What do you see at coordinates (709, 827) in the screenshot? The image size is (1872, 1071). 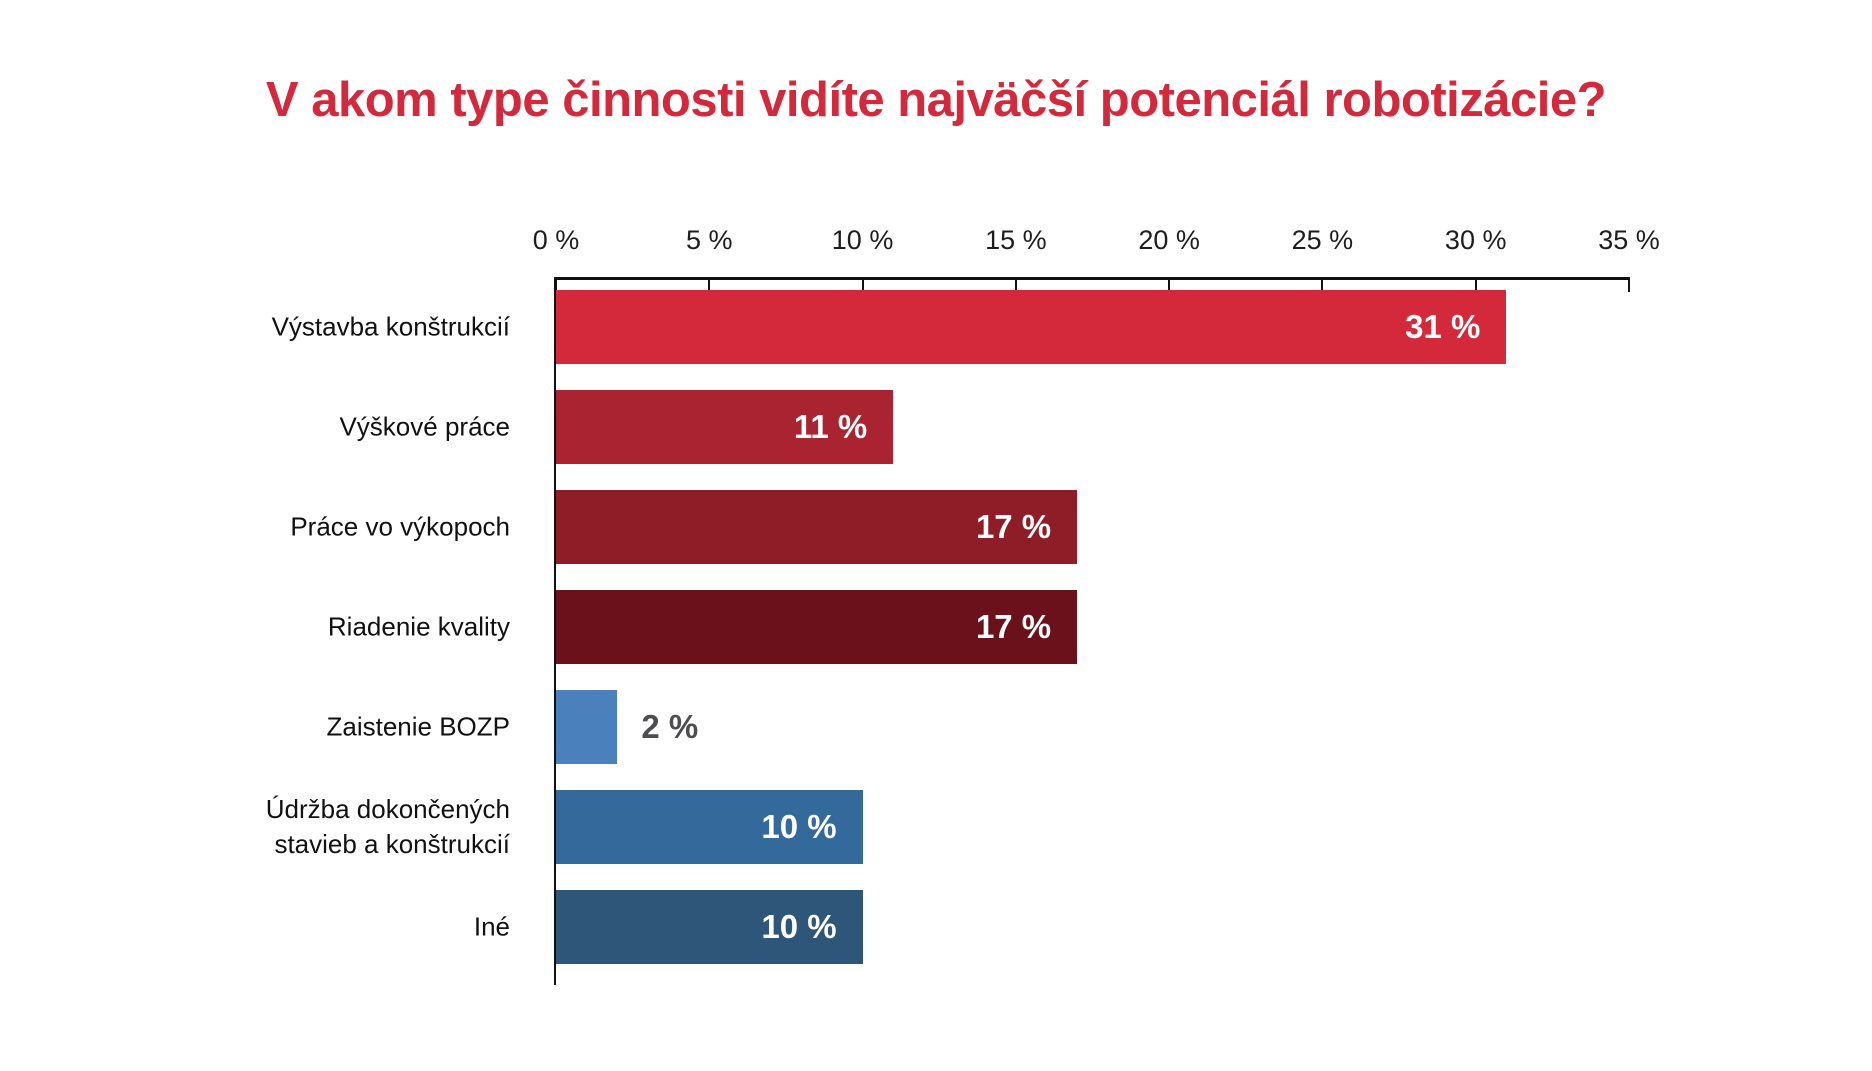 I see `bar-6: 10 %` at bounding box center [709, 827].